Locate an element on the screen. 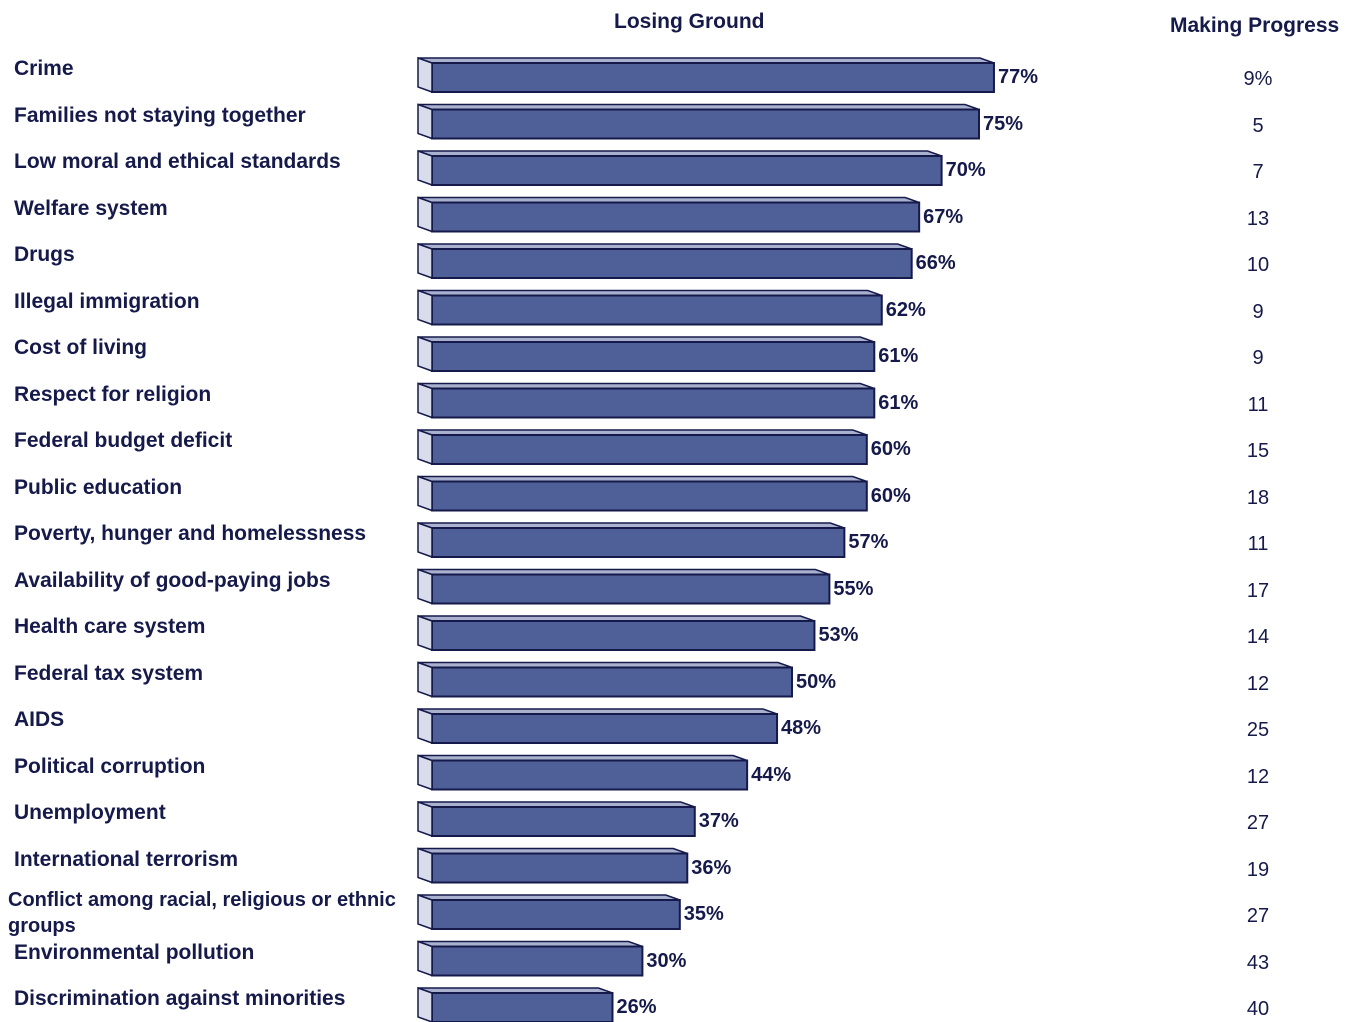  losing-ground-value-label: 26% is located at coordinates (636, 1007).